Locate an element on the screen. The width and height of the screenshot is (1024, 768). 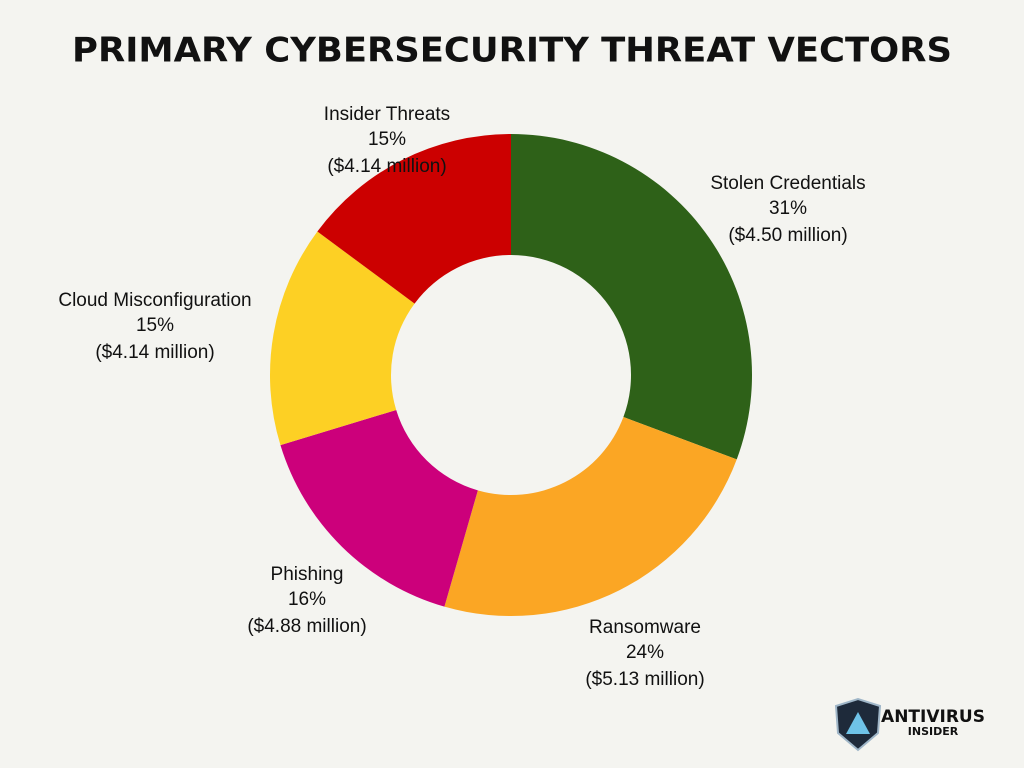
cost-label: ($4.50 million) is located at coordinates (787, 235).